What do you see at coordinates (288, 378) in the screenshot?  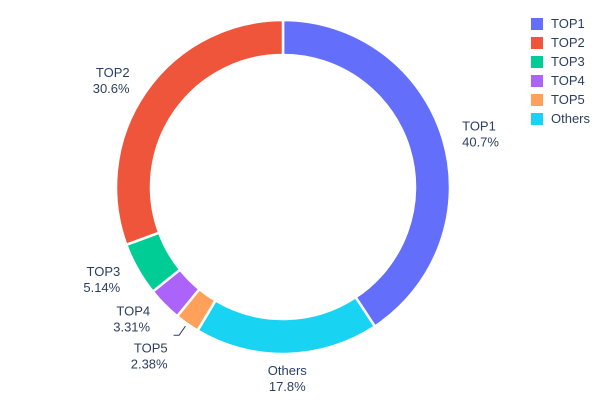 I see `slice-label-others: Others 17.8%` at bounding box center [288, 378].